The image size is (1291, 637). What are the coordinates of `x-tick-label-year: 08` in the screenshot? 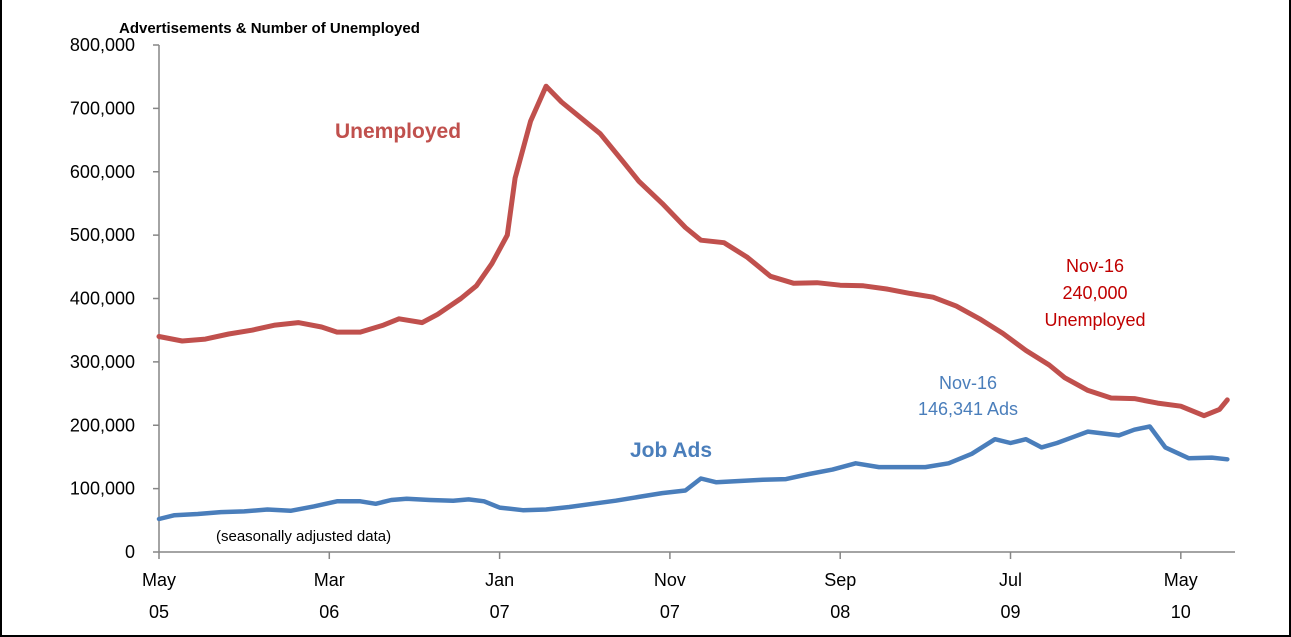 It's located at (840, 612).